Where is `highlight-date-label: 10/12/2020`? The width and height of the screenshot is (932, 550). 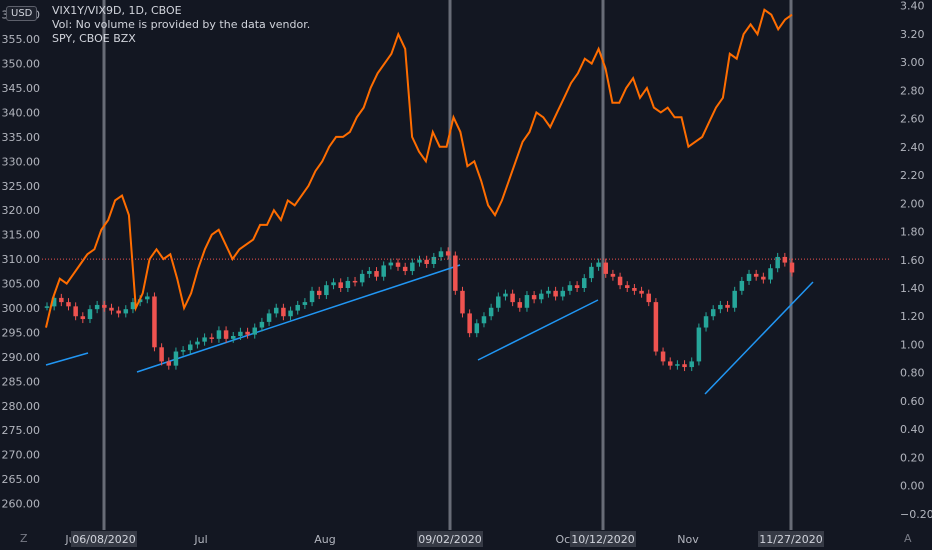 highlight-date-label: 10/12/2020 is located at coordinates (602, 539).